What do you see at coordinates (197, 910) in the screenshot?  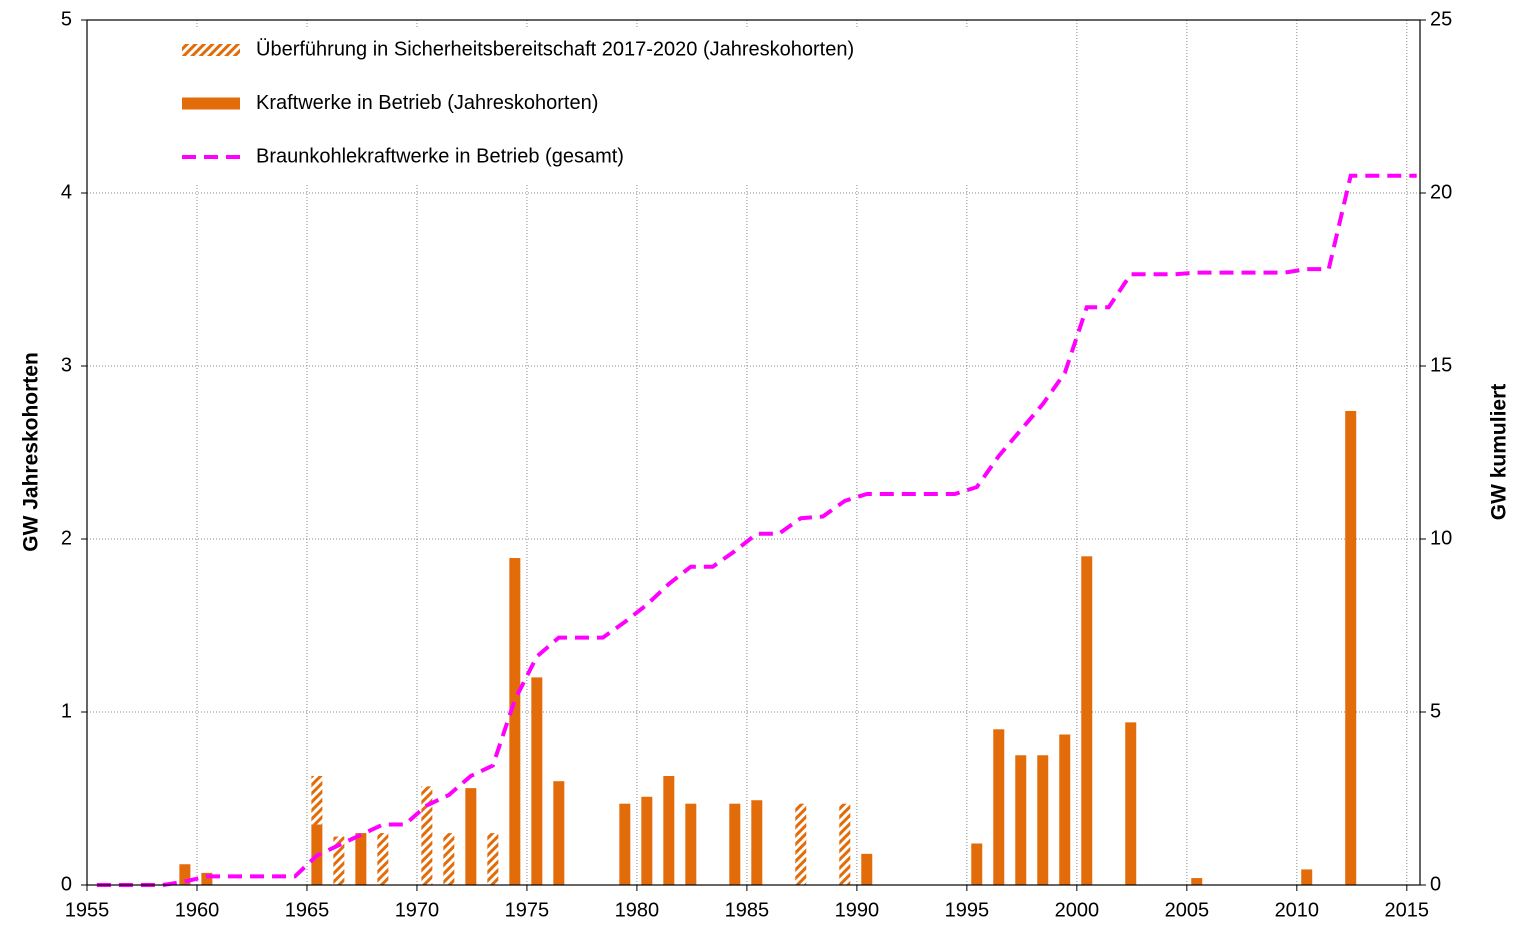 I see `x-tick-label: 1960` at bounding box center [197, 910].